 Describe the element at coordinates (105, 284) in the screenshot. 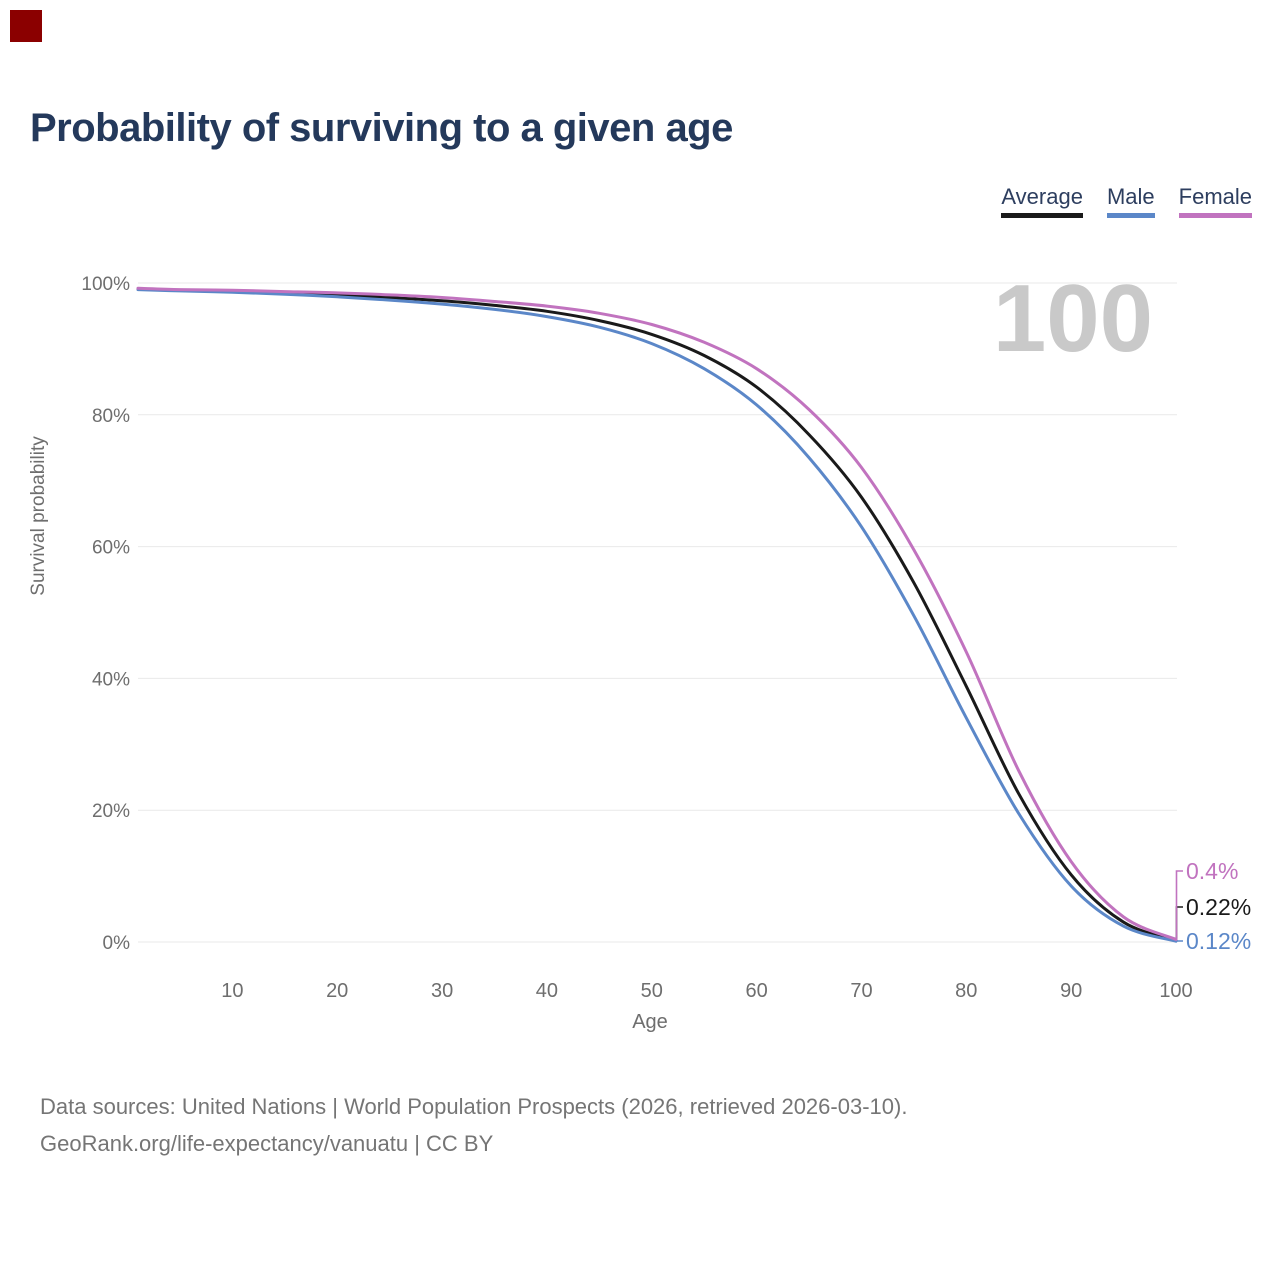

I see `y-tick-label-100: 100%` at that location.